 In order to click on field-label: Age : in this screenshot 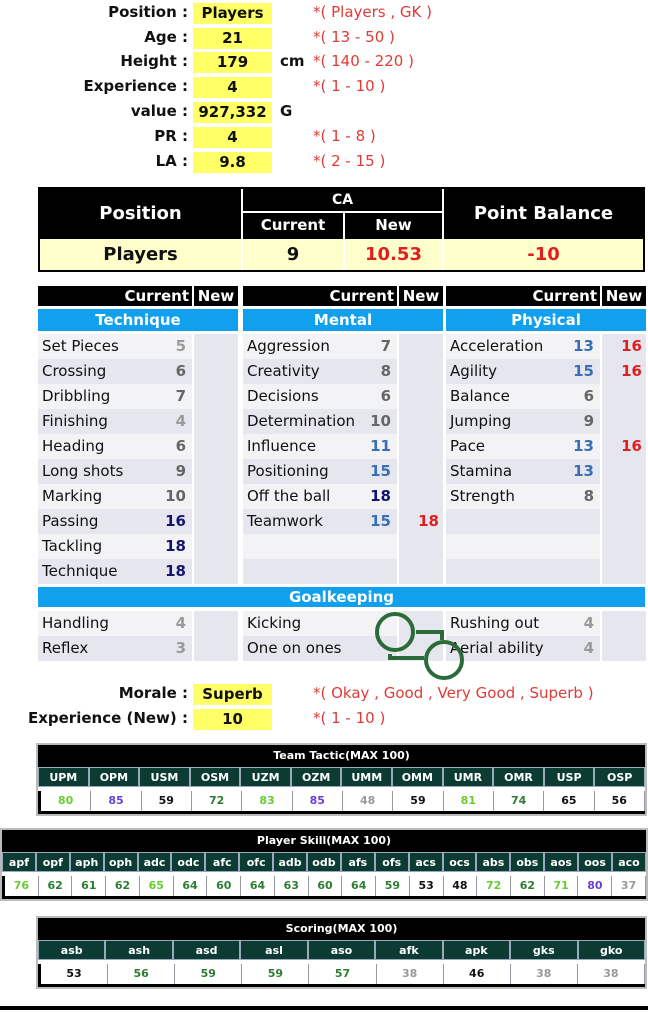, I will do `click(166, 37)`.